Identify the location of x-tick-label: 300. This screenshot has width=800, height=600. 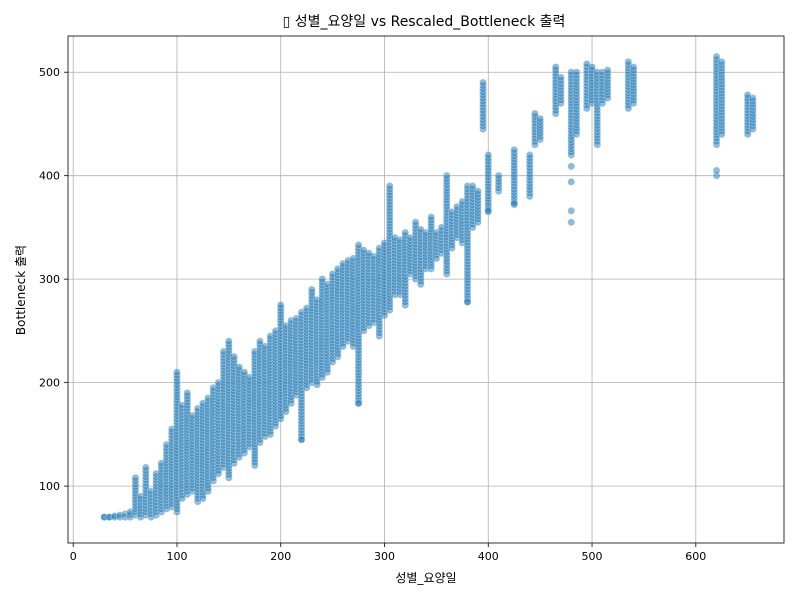
(384, 556).